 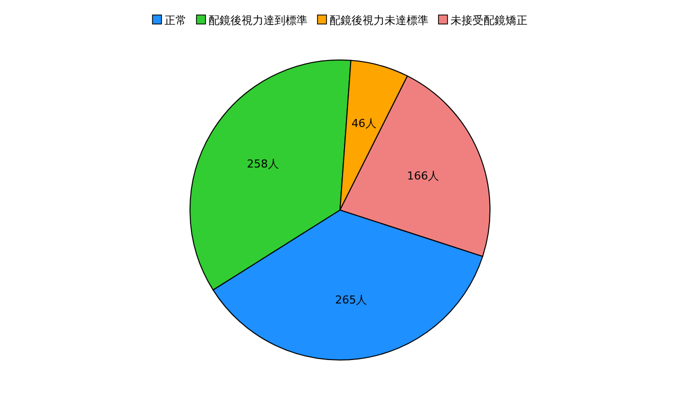 What do you see at coordinates (262, 164) in the screenshot?
I see `data-label: 258人` at bounding box center [262, 164].